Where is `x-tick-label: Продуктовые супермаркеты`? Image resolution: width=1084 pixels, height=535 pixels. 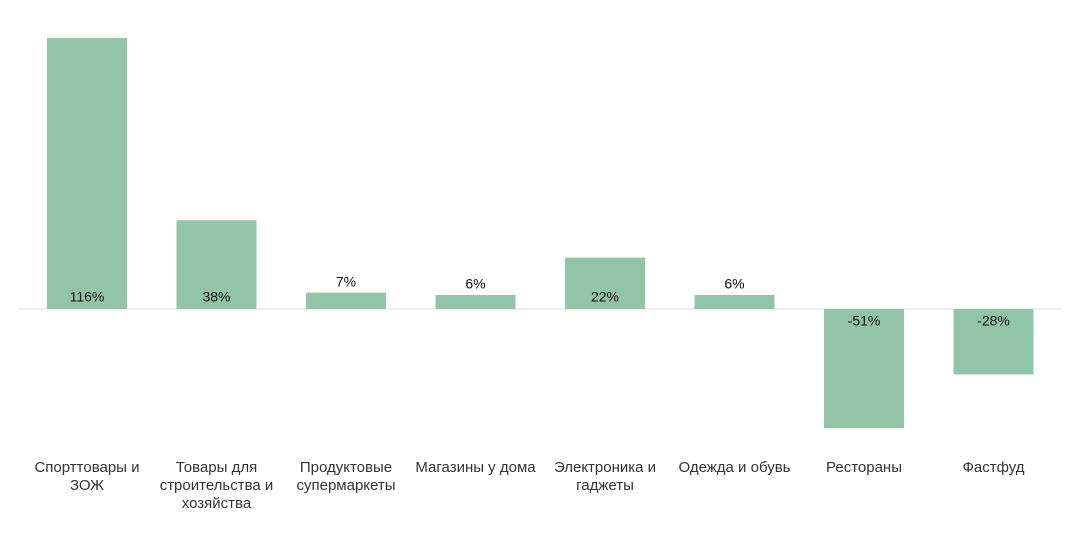 x-tick-label: Продуктовые супермаркеты is located at coordinates (346, 476).